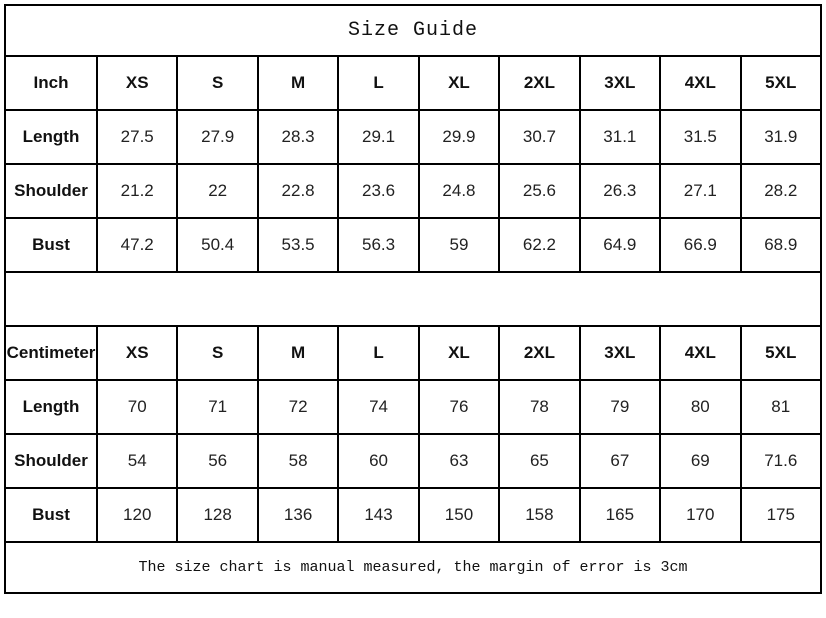 This screenshot has width=826, height=618. I want to click on measurement-value: 58, so click(298, 461).